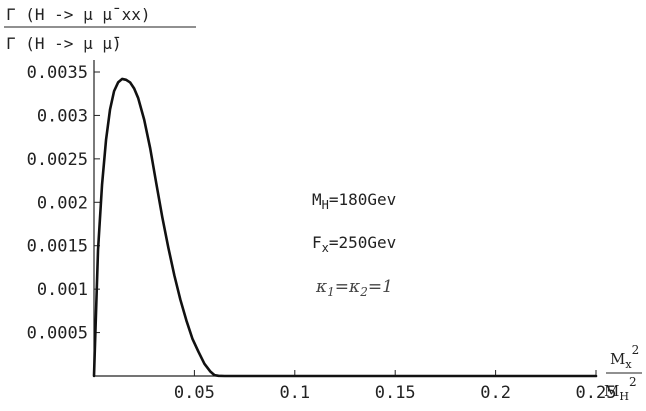 The image size is (646, 411). Describe the element at coordinates (395, 393) in the screenshot. I see `x-tick-label: 0.15` at that location.